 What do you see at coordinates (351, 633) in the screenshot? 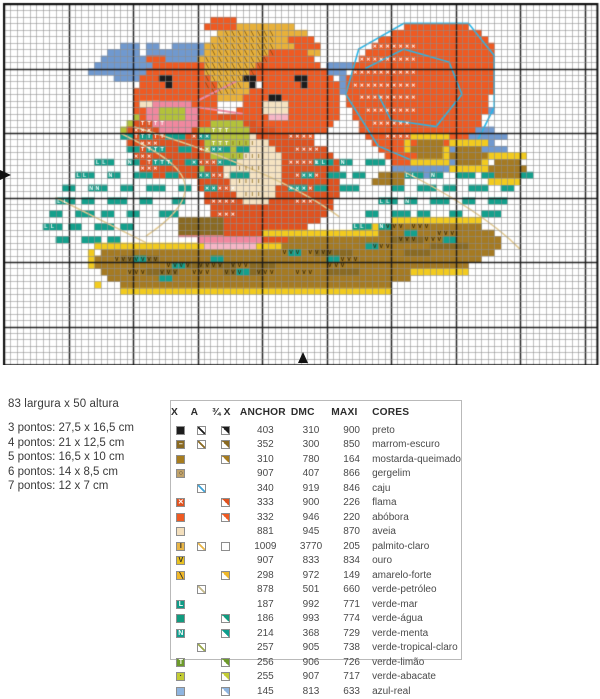
I see `legend-maxi: 729` at bounding box center [351, 633].